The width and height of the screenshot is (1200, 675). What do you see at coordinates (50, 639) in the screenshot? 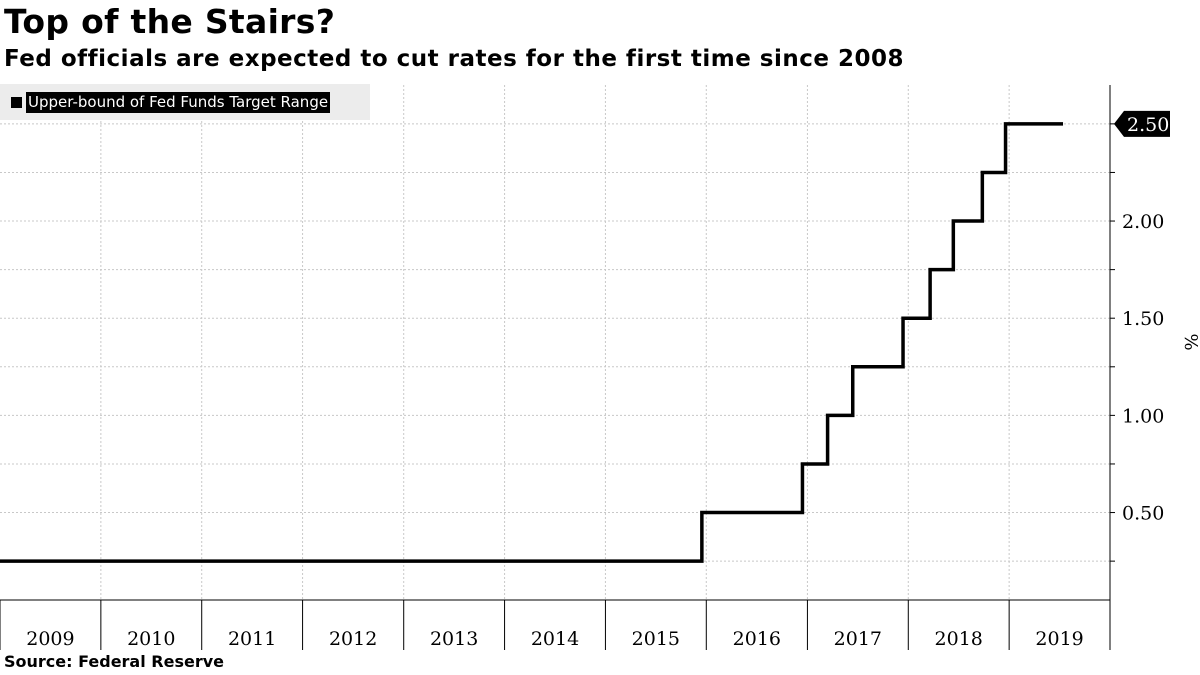
I see `x-tick-label: 2009` at bounding box center [50, 639].